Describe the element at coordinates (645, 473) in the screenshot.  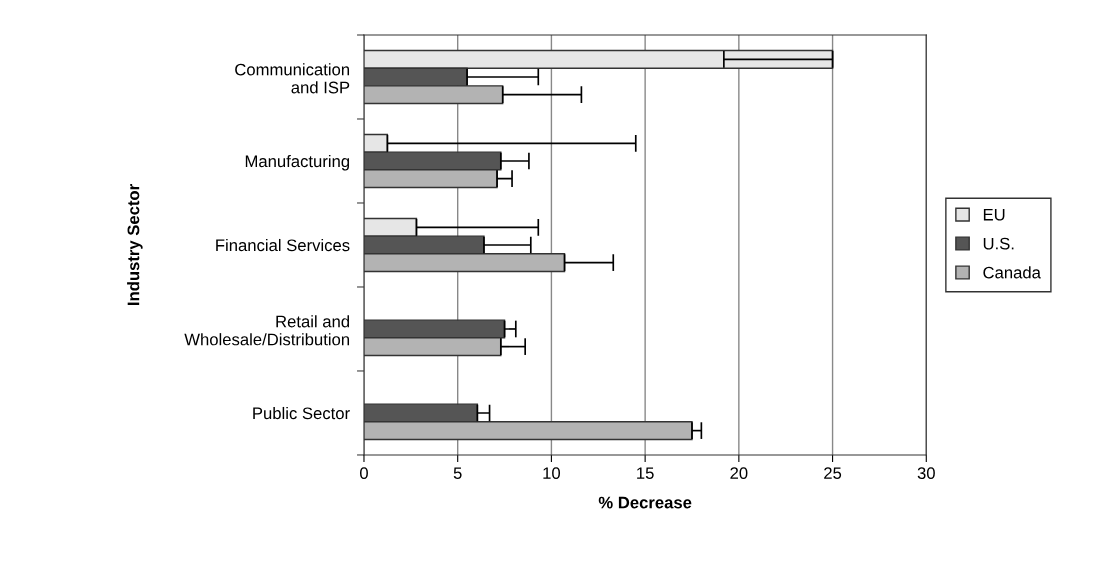
I see `x-tick-label: 15` at that location.